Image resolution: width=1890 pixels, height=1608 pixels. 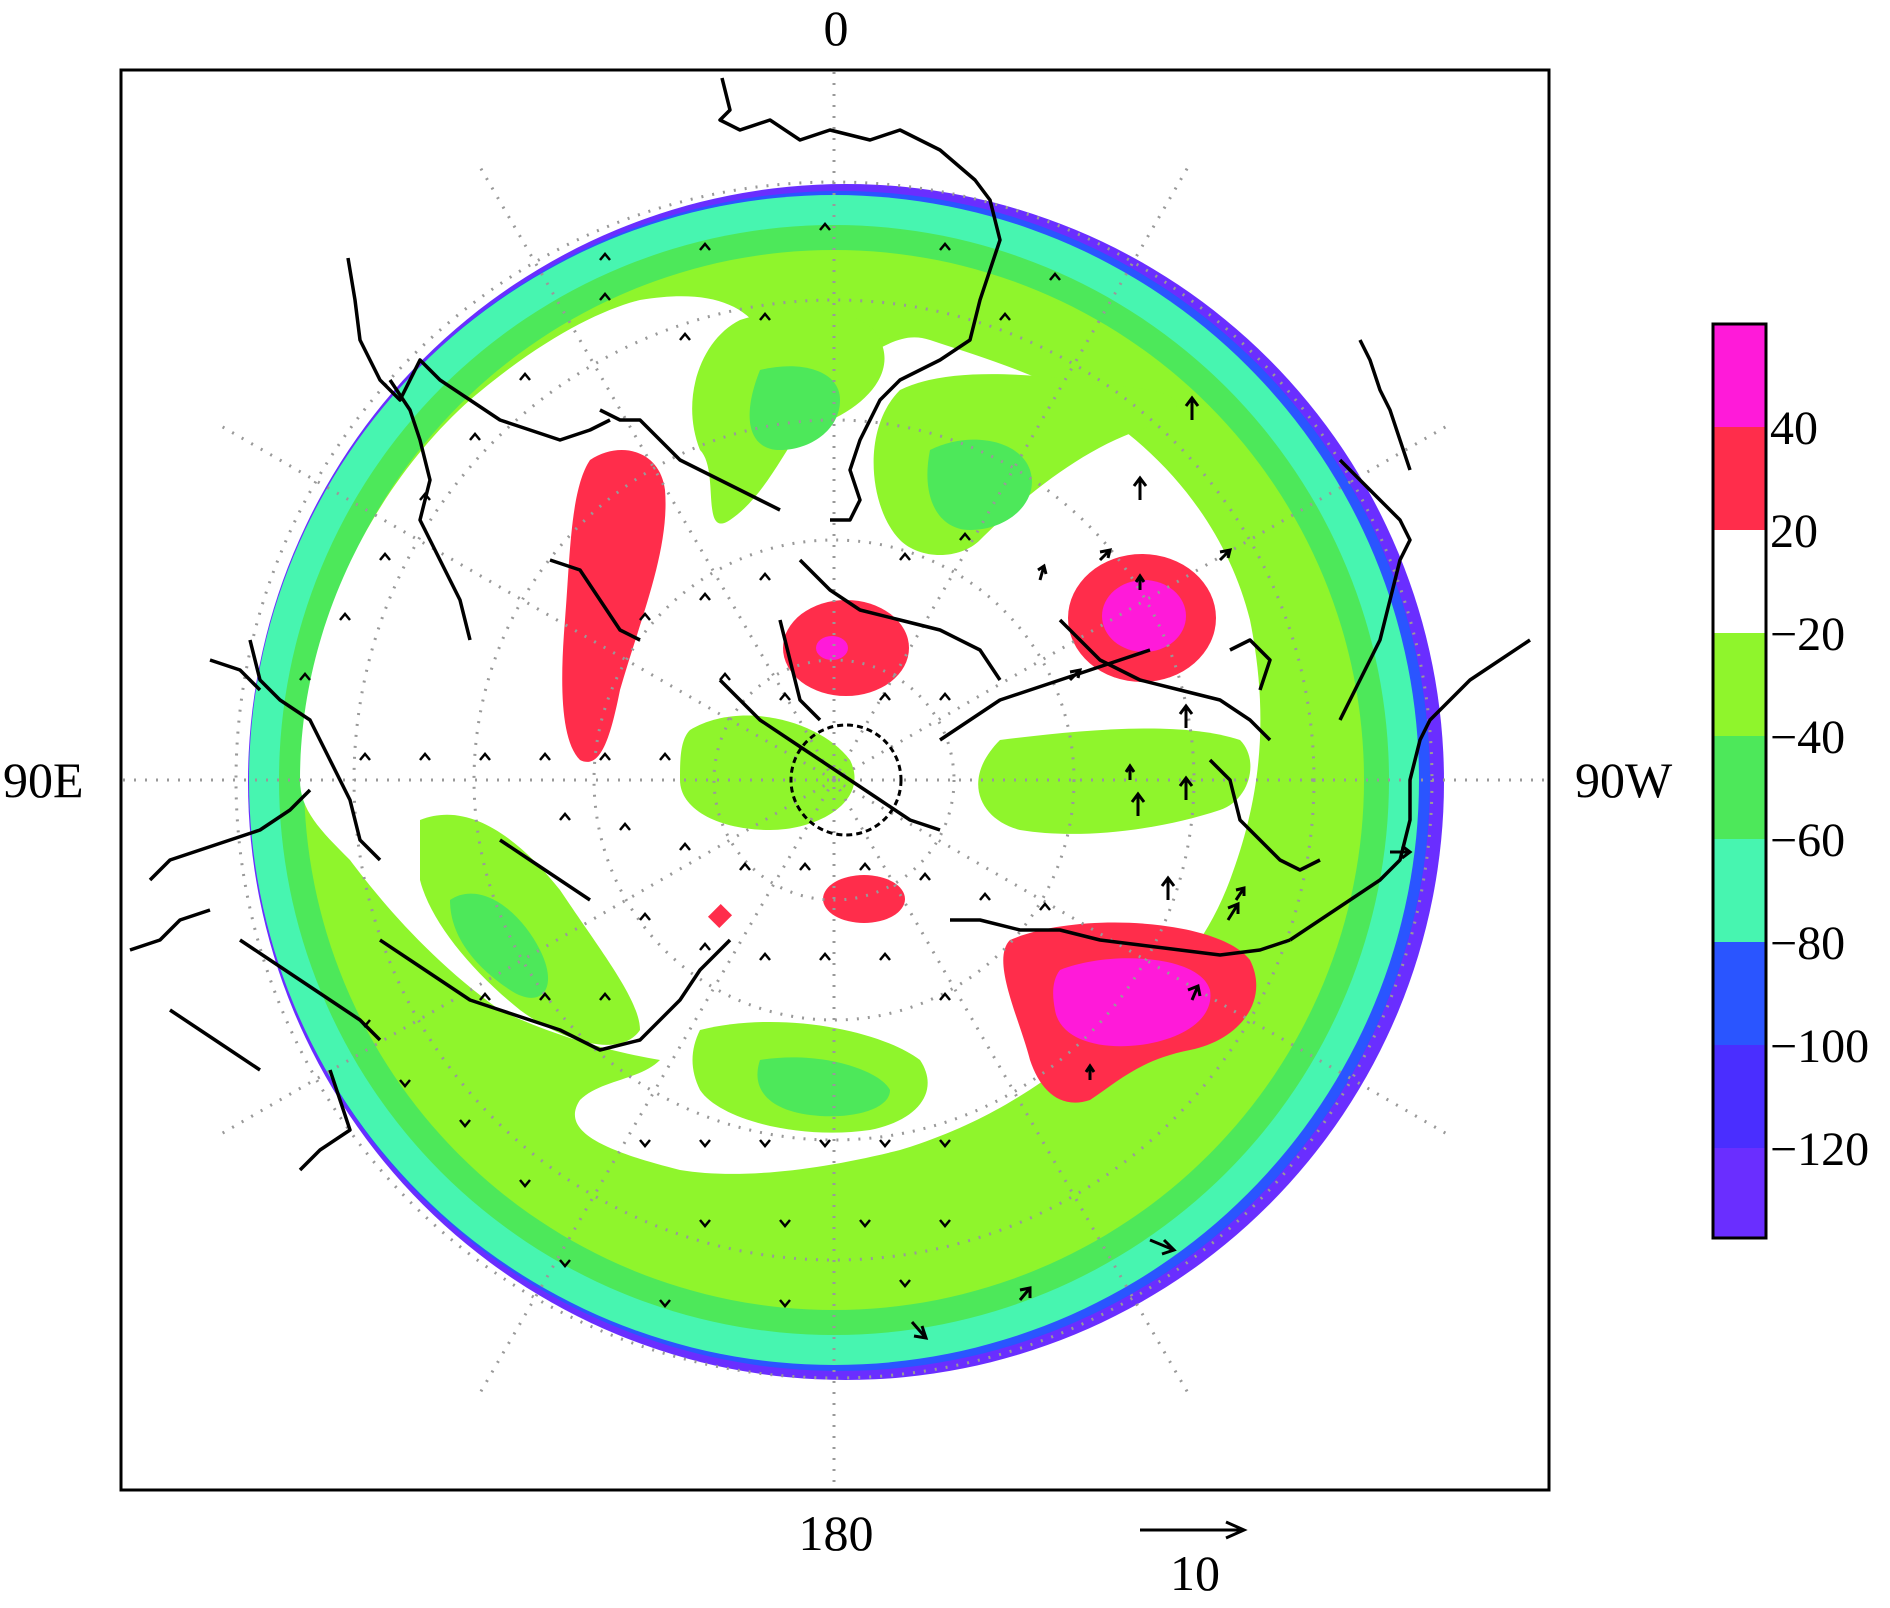 I want to click on blob-m40-m20-center, so click(x=767, y=772).